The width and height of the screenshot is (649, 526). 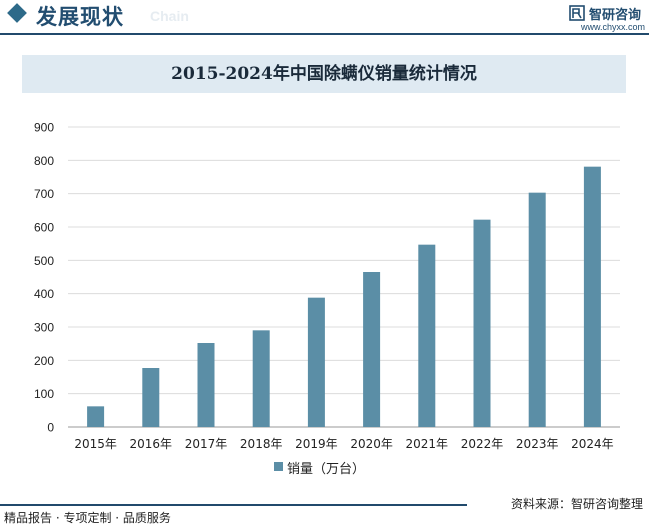 I want to click on y-tick-label: 400, so click(x=44, y=294).